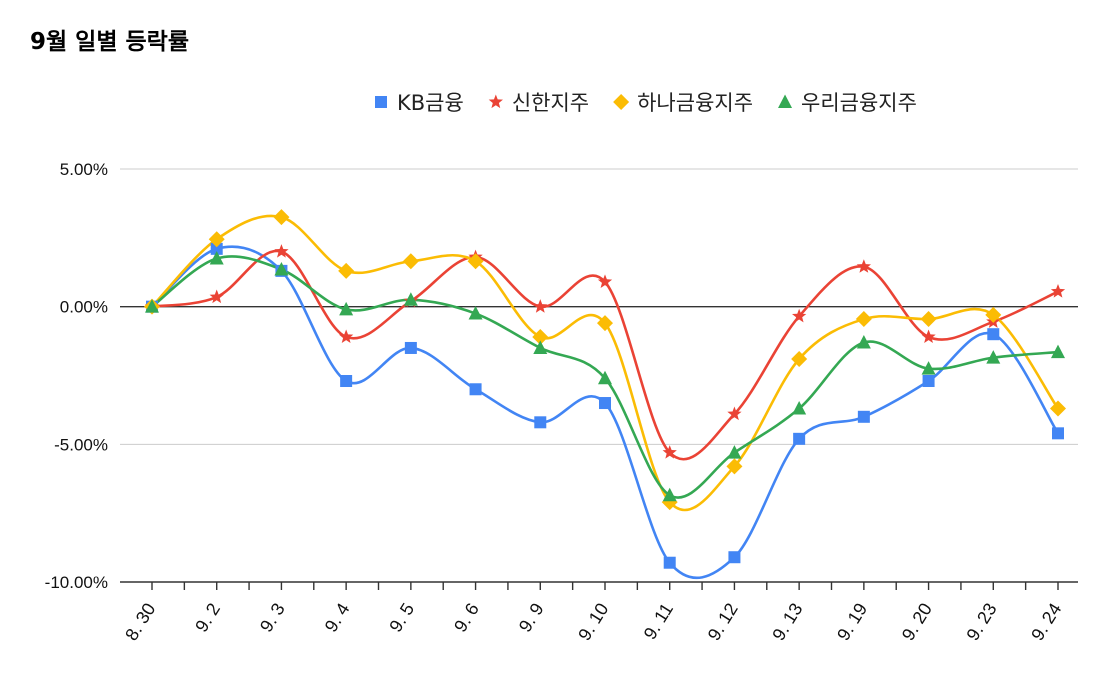 The image size is (1110, 695). What do you see at coordinates (76, 376) in the screenshot?
I see `y-axis-ticks: 5.00% 0.00% -5.00% -10.00%` at bounding box center [76, 376].